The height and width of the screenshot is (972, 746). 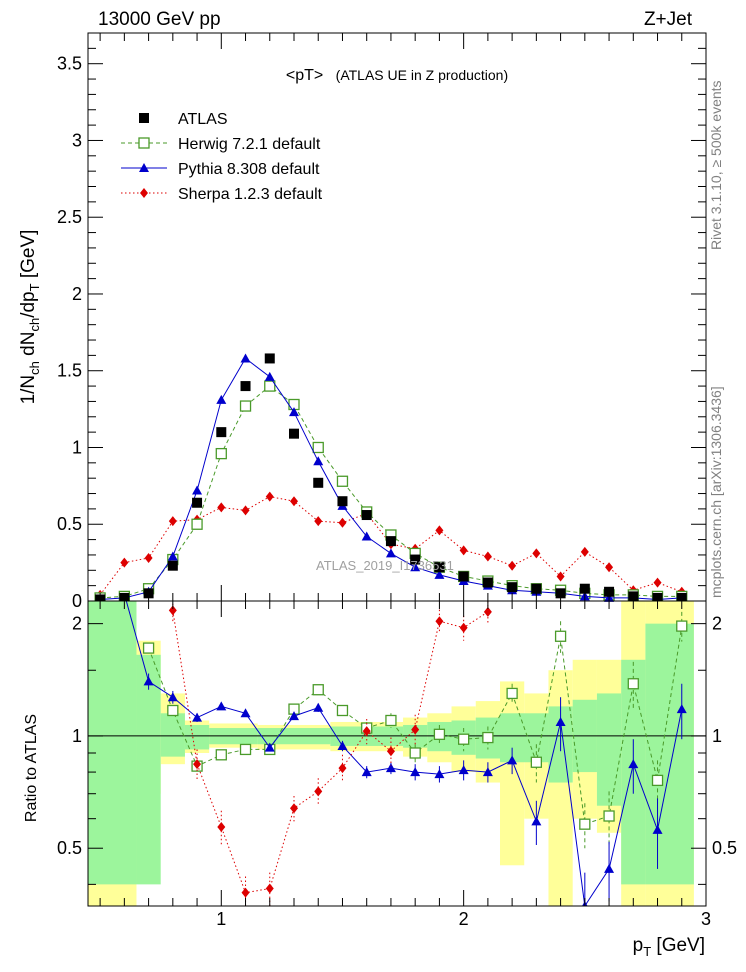 I want to click on legend-label-sherpa: Sherpa 1.2.3 default, so click(x=250, y=194).